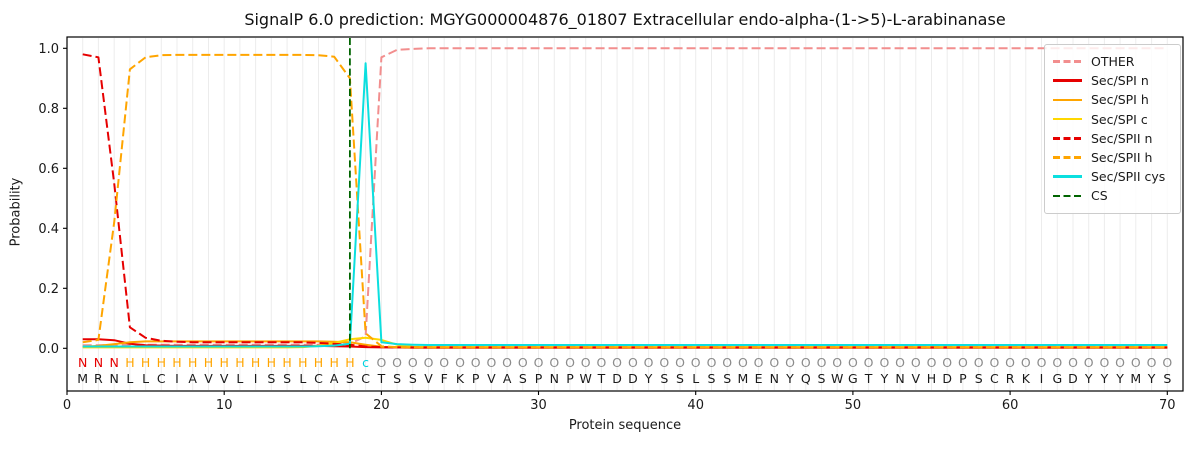 This screenshot has width=1200, height=450. I want to click on residue-letter: Q, so click(806, 378).